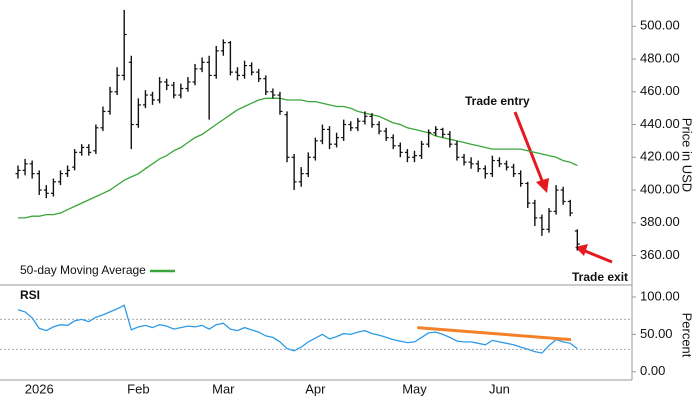 This screenshot has height=401, width=700. Describe the element at coordinates (297, 329) in the screenshot. I see `rsi-line` at that location.